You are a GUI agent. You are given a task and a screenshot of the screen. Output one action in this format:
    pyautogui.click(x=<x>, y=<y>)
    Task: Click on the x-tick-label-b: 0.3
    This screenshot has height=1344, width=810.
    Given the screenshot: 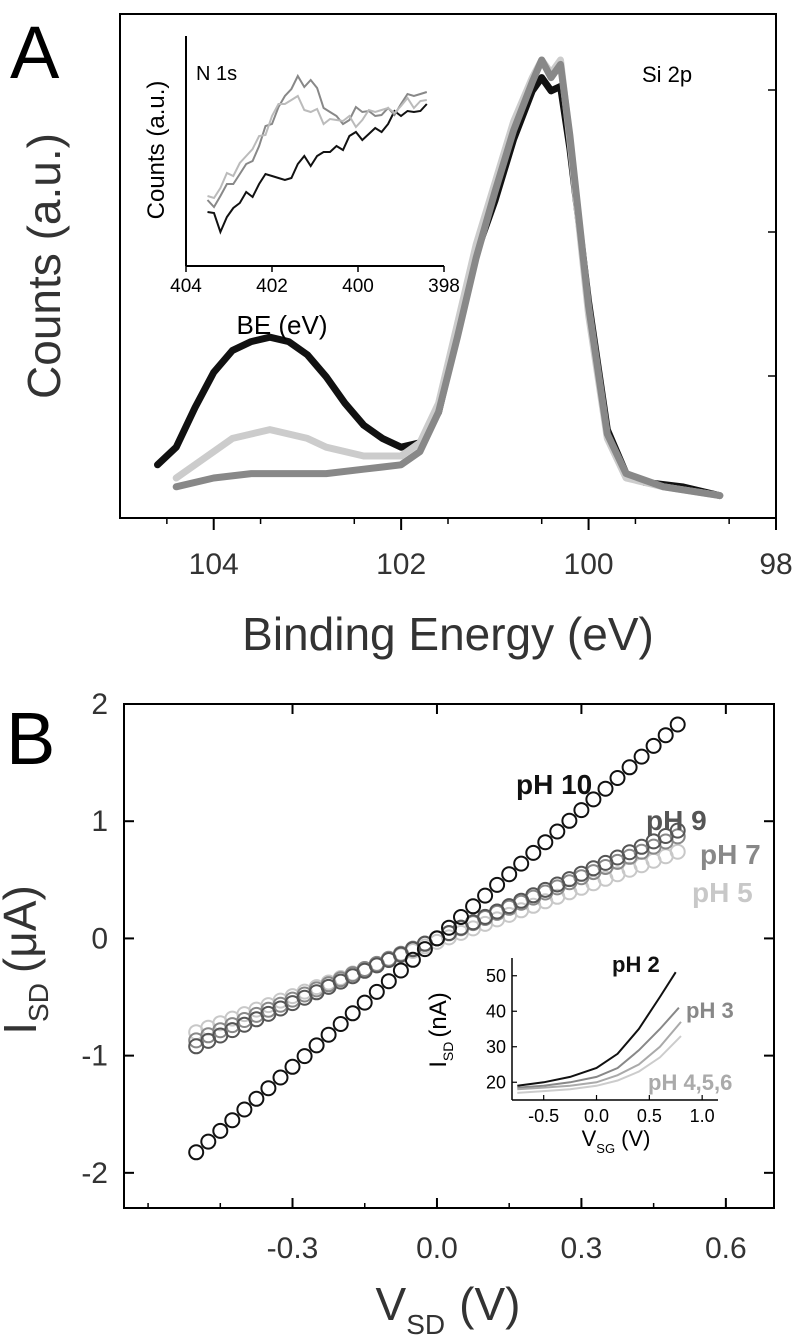 What is the action you would take?
    pyautogui.click(x=582, y=1248)
    